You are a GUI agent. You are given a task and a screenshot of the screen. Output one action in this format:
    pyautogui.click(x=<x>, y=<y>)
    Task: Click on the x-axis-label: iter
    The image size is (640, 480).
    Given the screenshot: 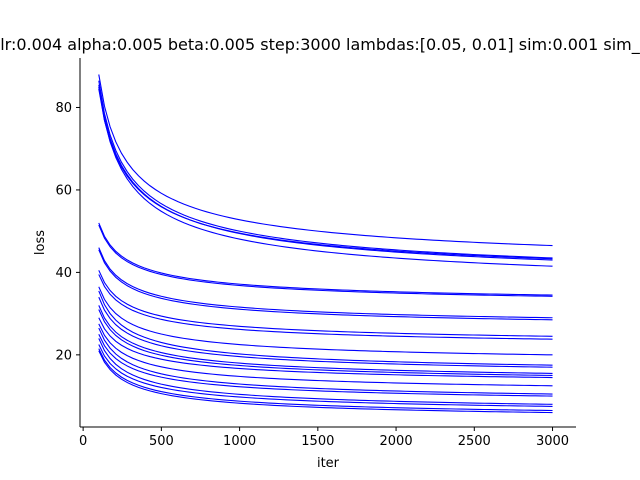 What is the action you would take?
    pyautogui.click(x=328, y=463)
    